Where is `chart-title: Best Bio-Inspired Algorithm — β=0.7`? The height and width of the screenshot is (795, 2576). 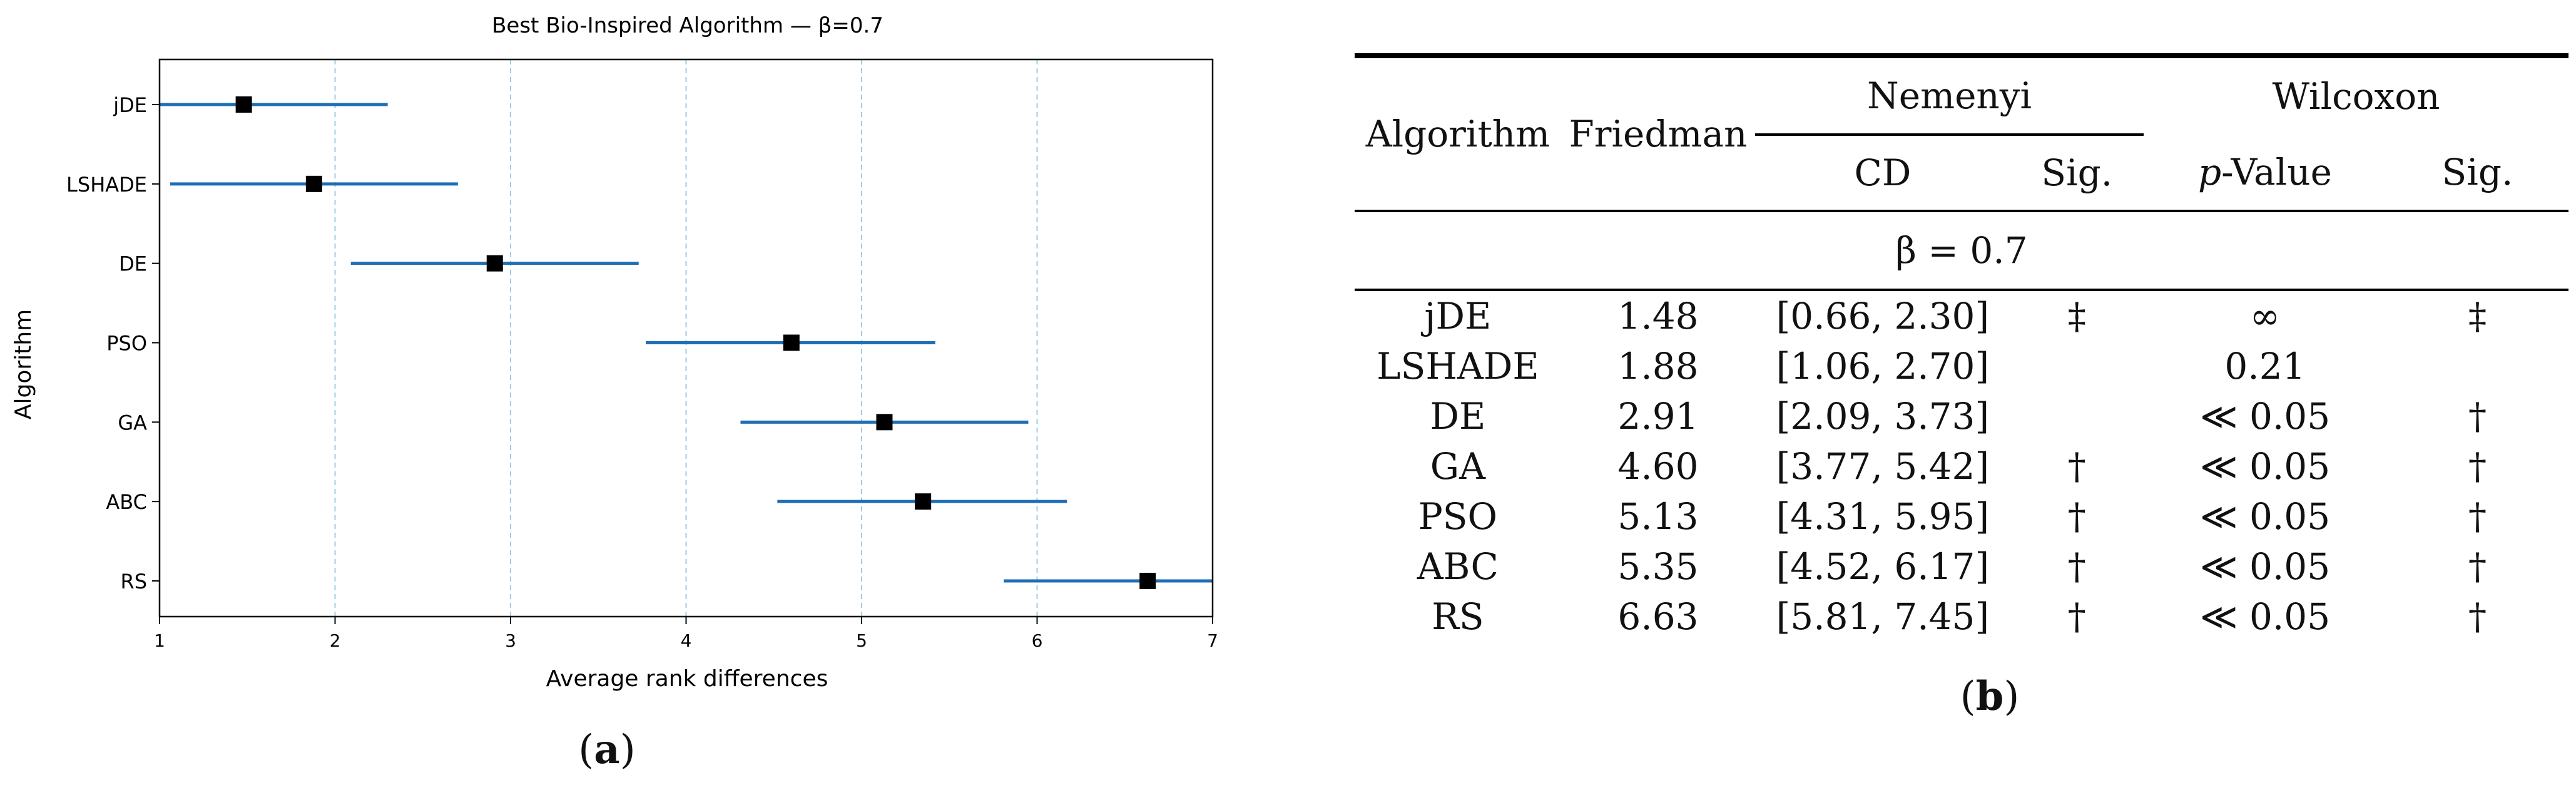
chart-title: Best Bio-Inspired Algorithm — β=0.7 is located at coordinates (688, 25).